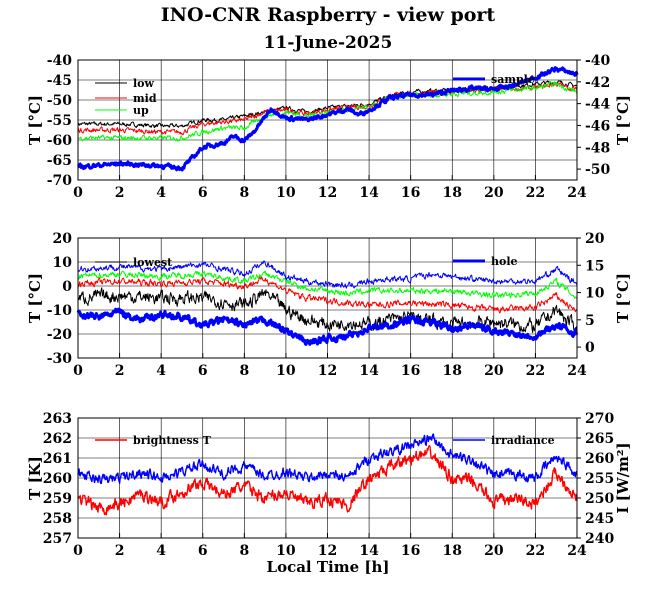  Describe the element at coordinates (144, 83) in the screenshot. I see `legend-label: low` at that location.